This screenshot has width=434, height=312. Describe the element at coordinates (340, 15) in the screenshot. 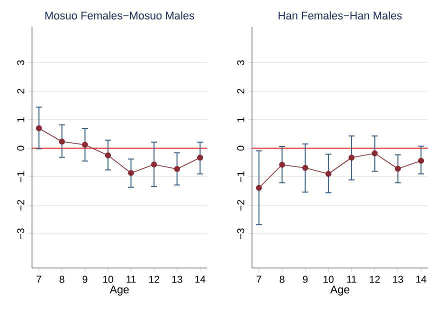

I see `chart-title: Han Females−Han Males` at that location.